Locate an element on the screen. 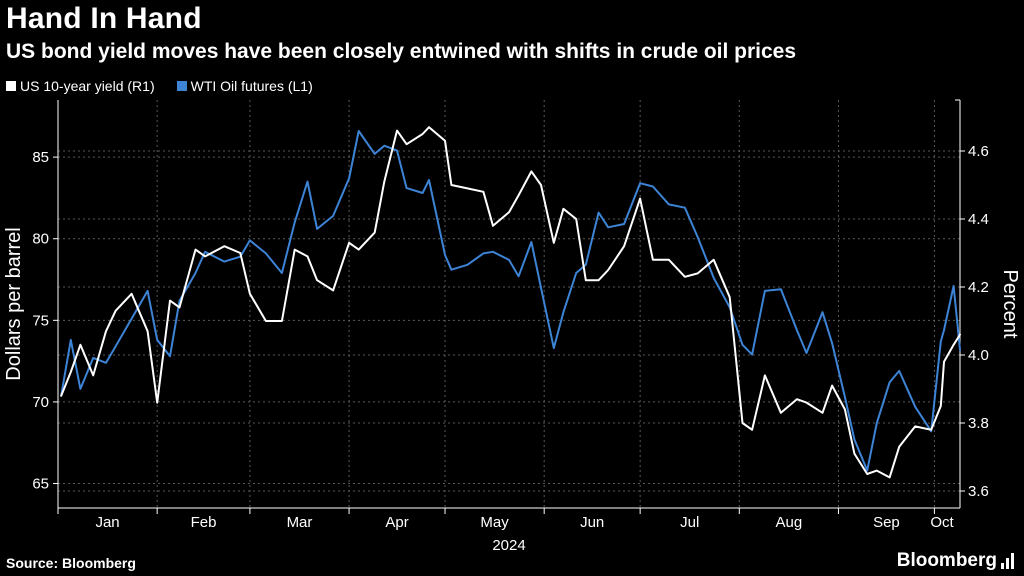 This screenshot has height=576, width=1024. legend-item-oil: WTI Oil futures (L1) is located at coordinates (244, 86).